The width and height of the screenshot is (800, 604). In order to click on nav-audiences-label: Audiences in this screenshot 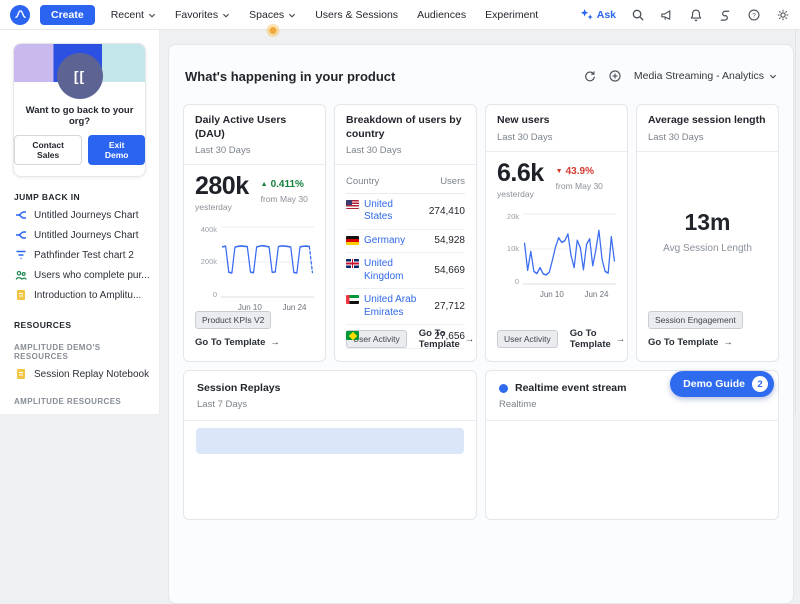, I will do `click(442, 14)`.